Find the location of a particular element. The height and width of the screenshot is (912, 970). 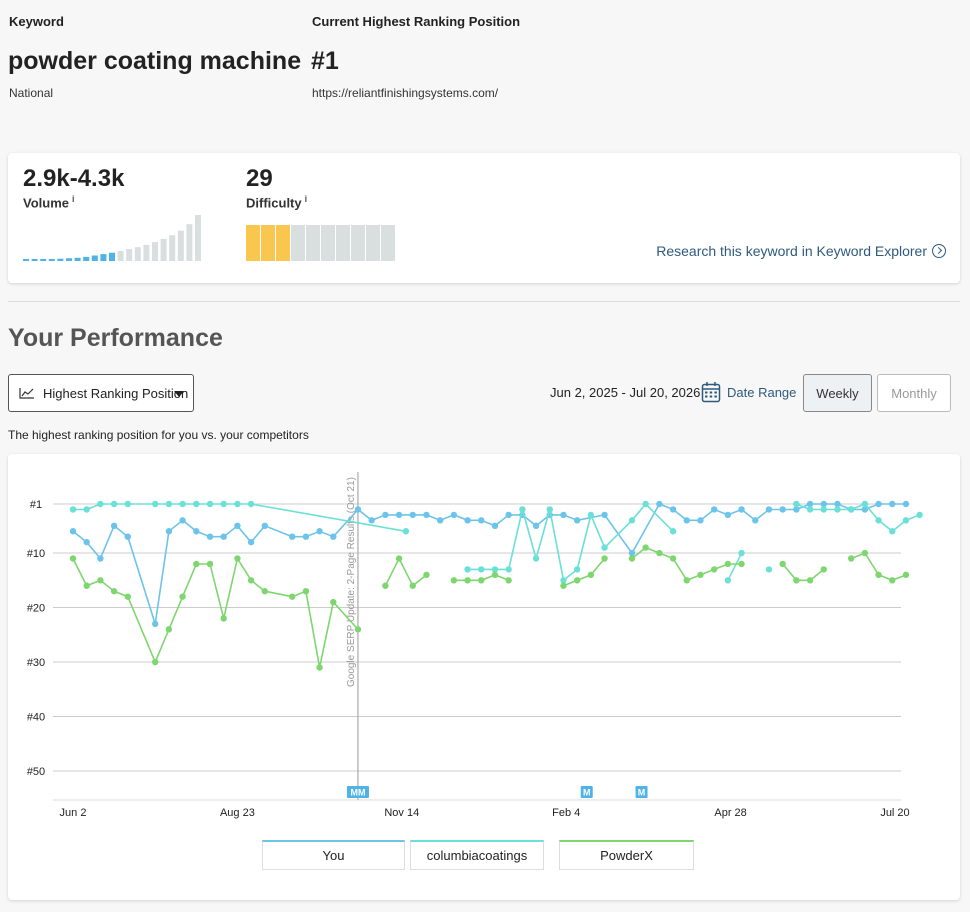

date-range-button: Date Range is located at coordinates (748, 392).